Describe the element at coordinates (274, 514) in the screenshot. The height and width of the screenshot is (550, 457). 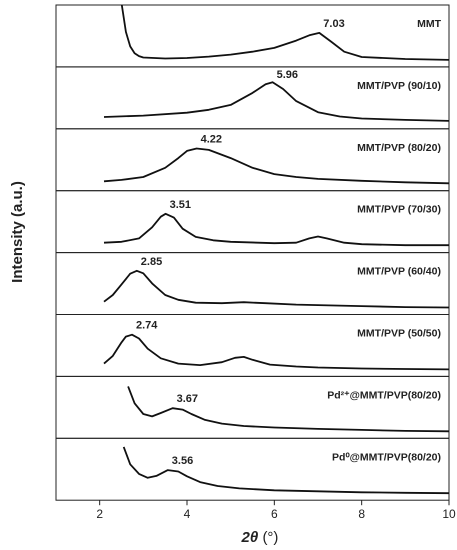
I see `x-tick-label: 6` at that location.